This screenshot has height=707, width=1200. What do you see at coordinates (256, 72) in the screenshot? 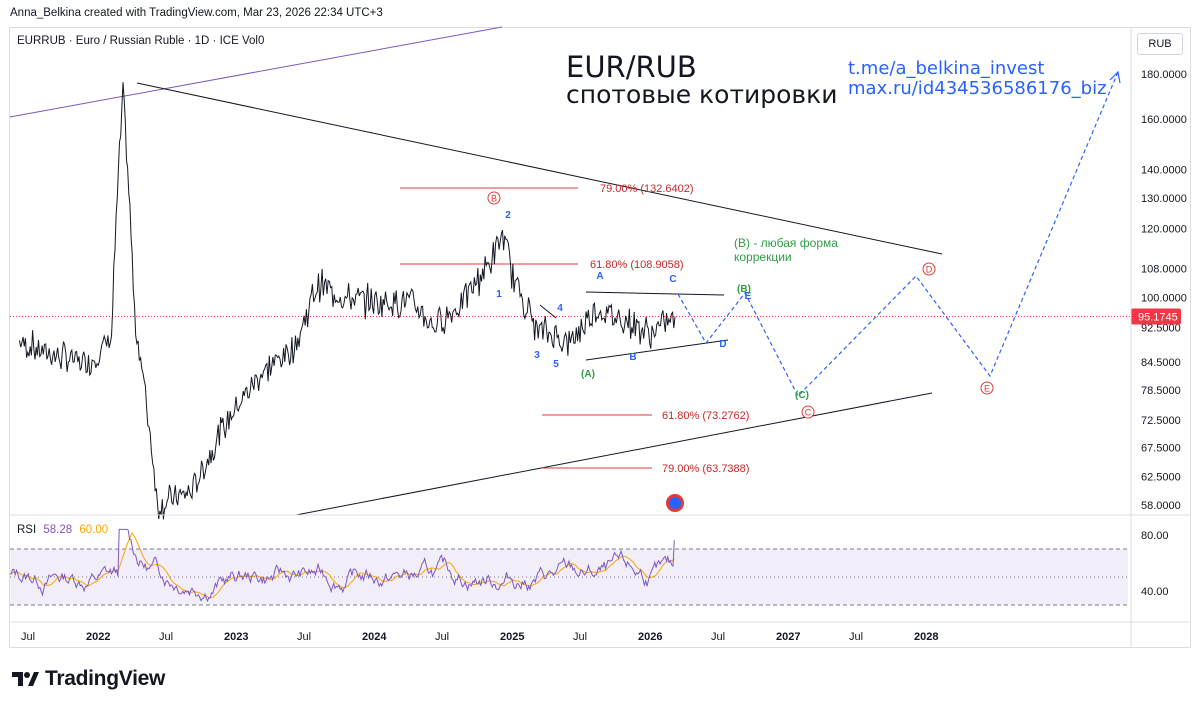
I see `purple-trendline` at bounding box center [256, 72].